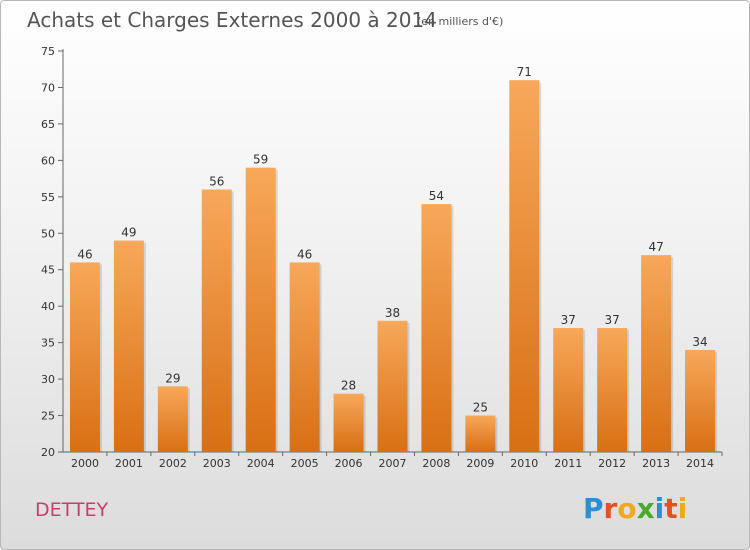  What do you see at coordinates (349, 463) in the screenshot?
I see `x-tick-label: 2006` at bounding box center [349, 463].